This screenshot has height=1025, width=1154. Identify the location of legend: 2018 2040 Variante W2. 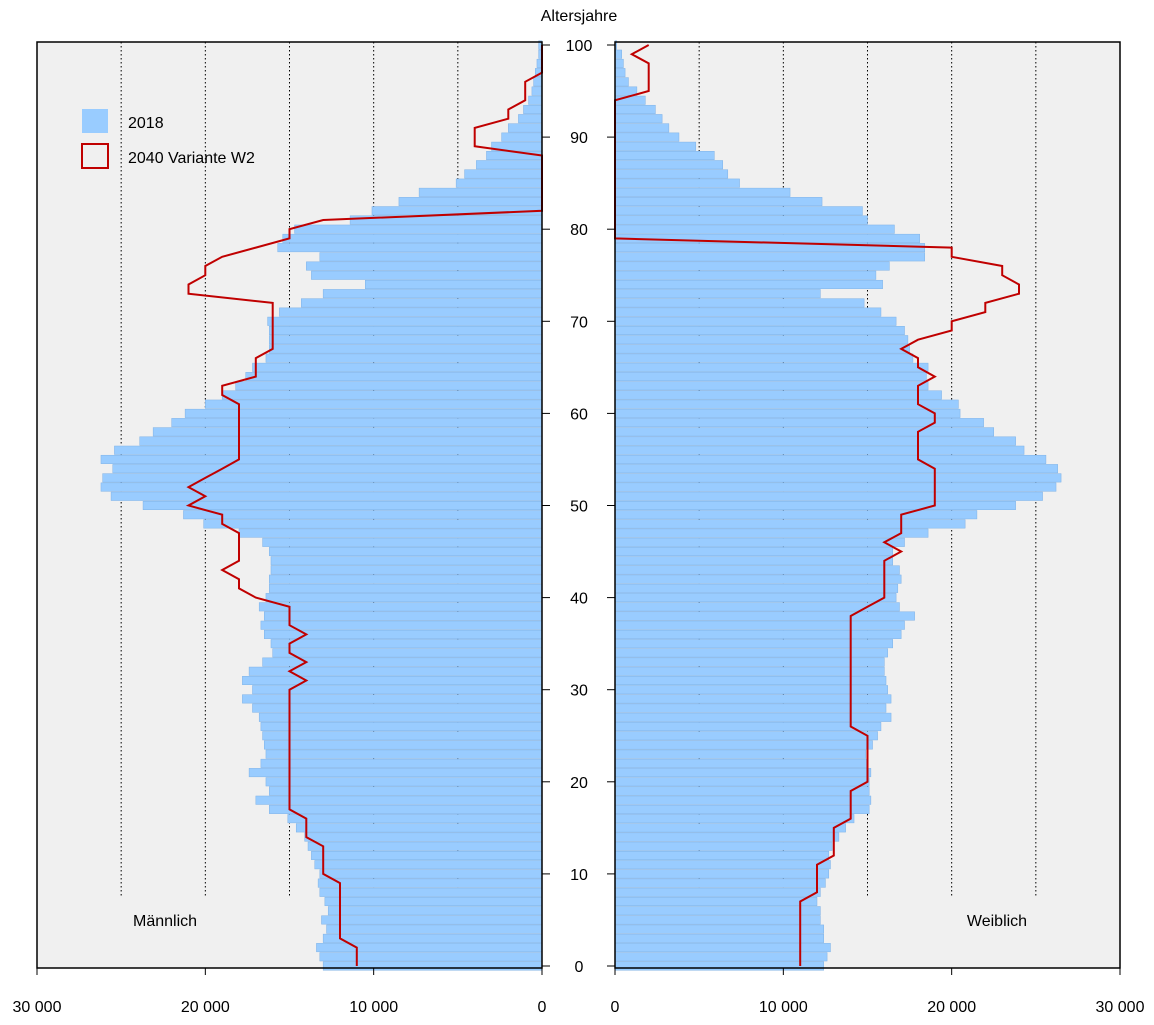
(168, 139).